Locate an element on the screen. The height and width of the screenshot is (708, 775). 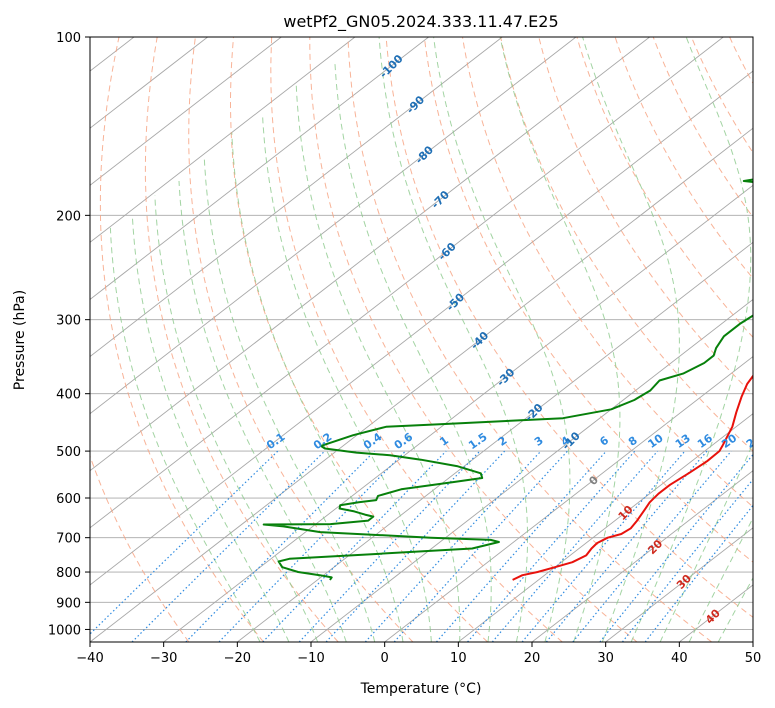
y-tick-label: 900 is located at coordinates (68, 603).